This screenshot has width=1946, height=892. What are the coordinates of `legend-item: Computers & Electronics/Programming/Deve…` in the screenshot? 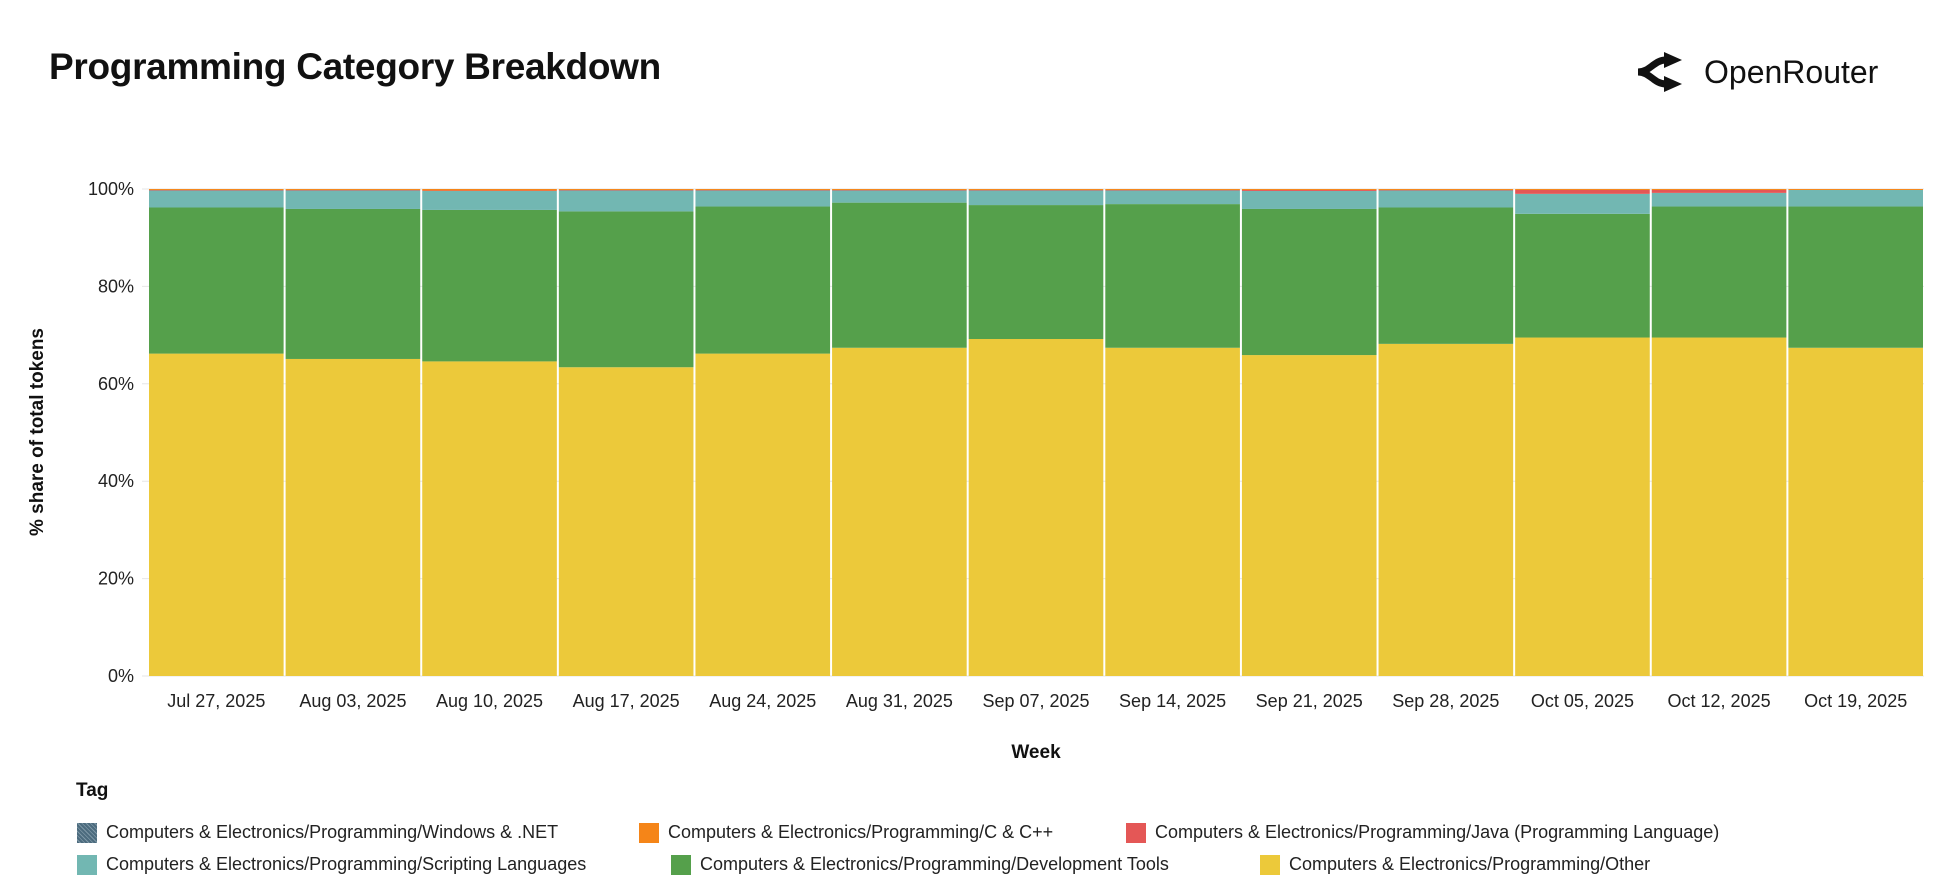 It's located at (920, 864).